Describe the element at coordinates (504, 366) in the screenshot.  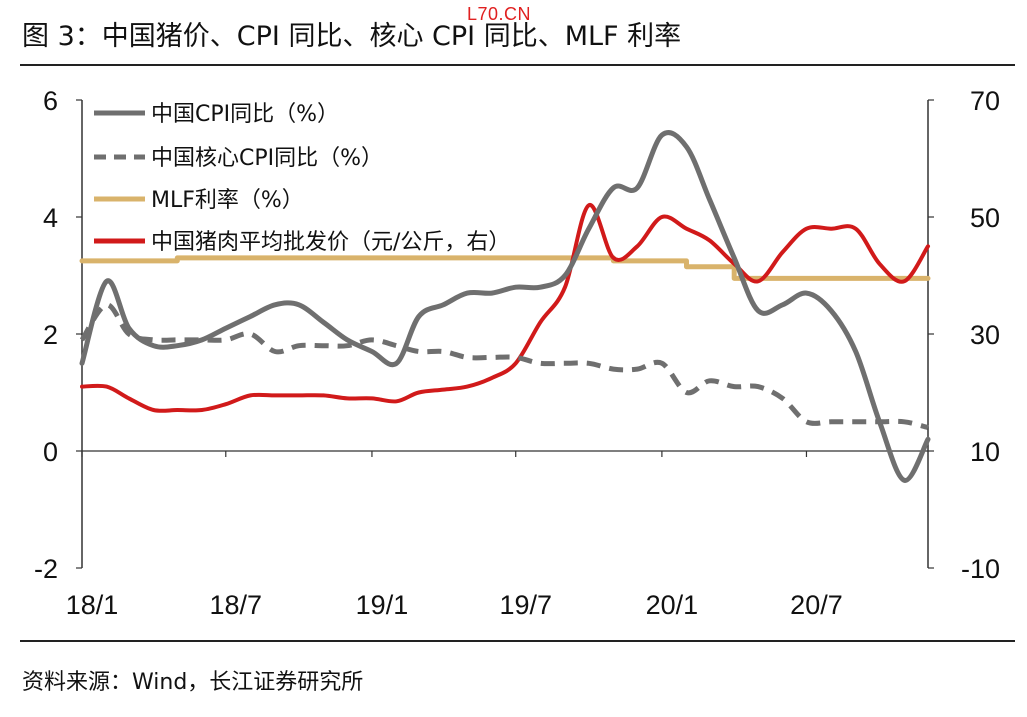
I see `core-cpi-series-line` at that location.